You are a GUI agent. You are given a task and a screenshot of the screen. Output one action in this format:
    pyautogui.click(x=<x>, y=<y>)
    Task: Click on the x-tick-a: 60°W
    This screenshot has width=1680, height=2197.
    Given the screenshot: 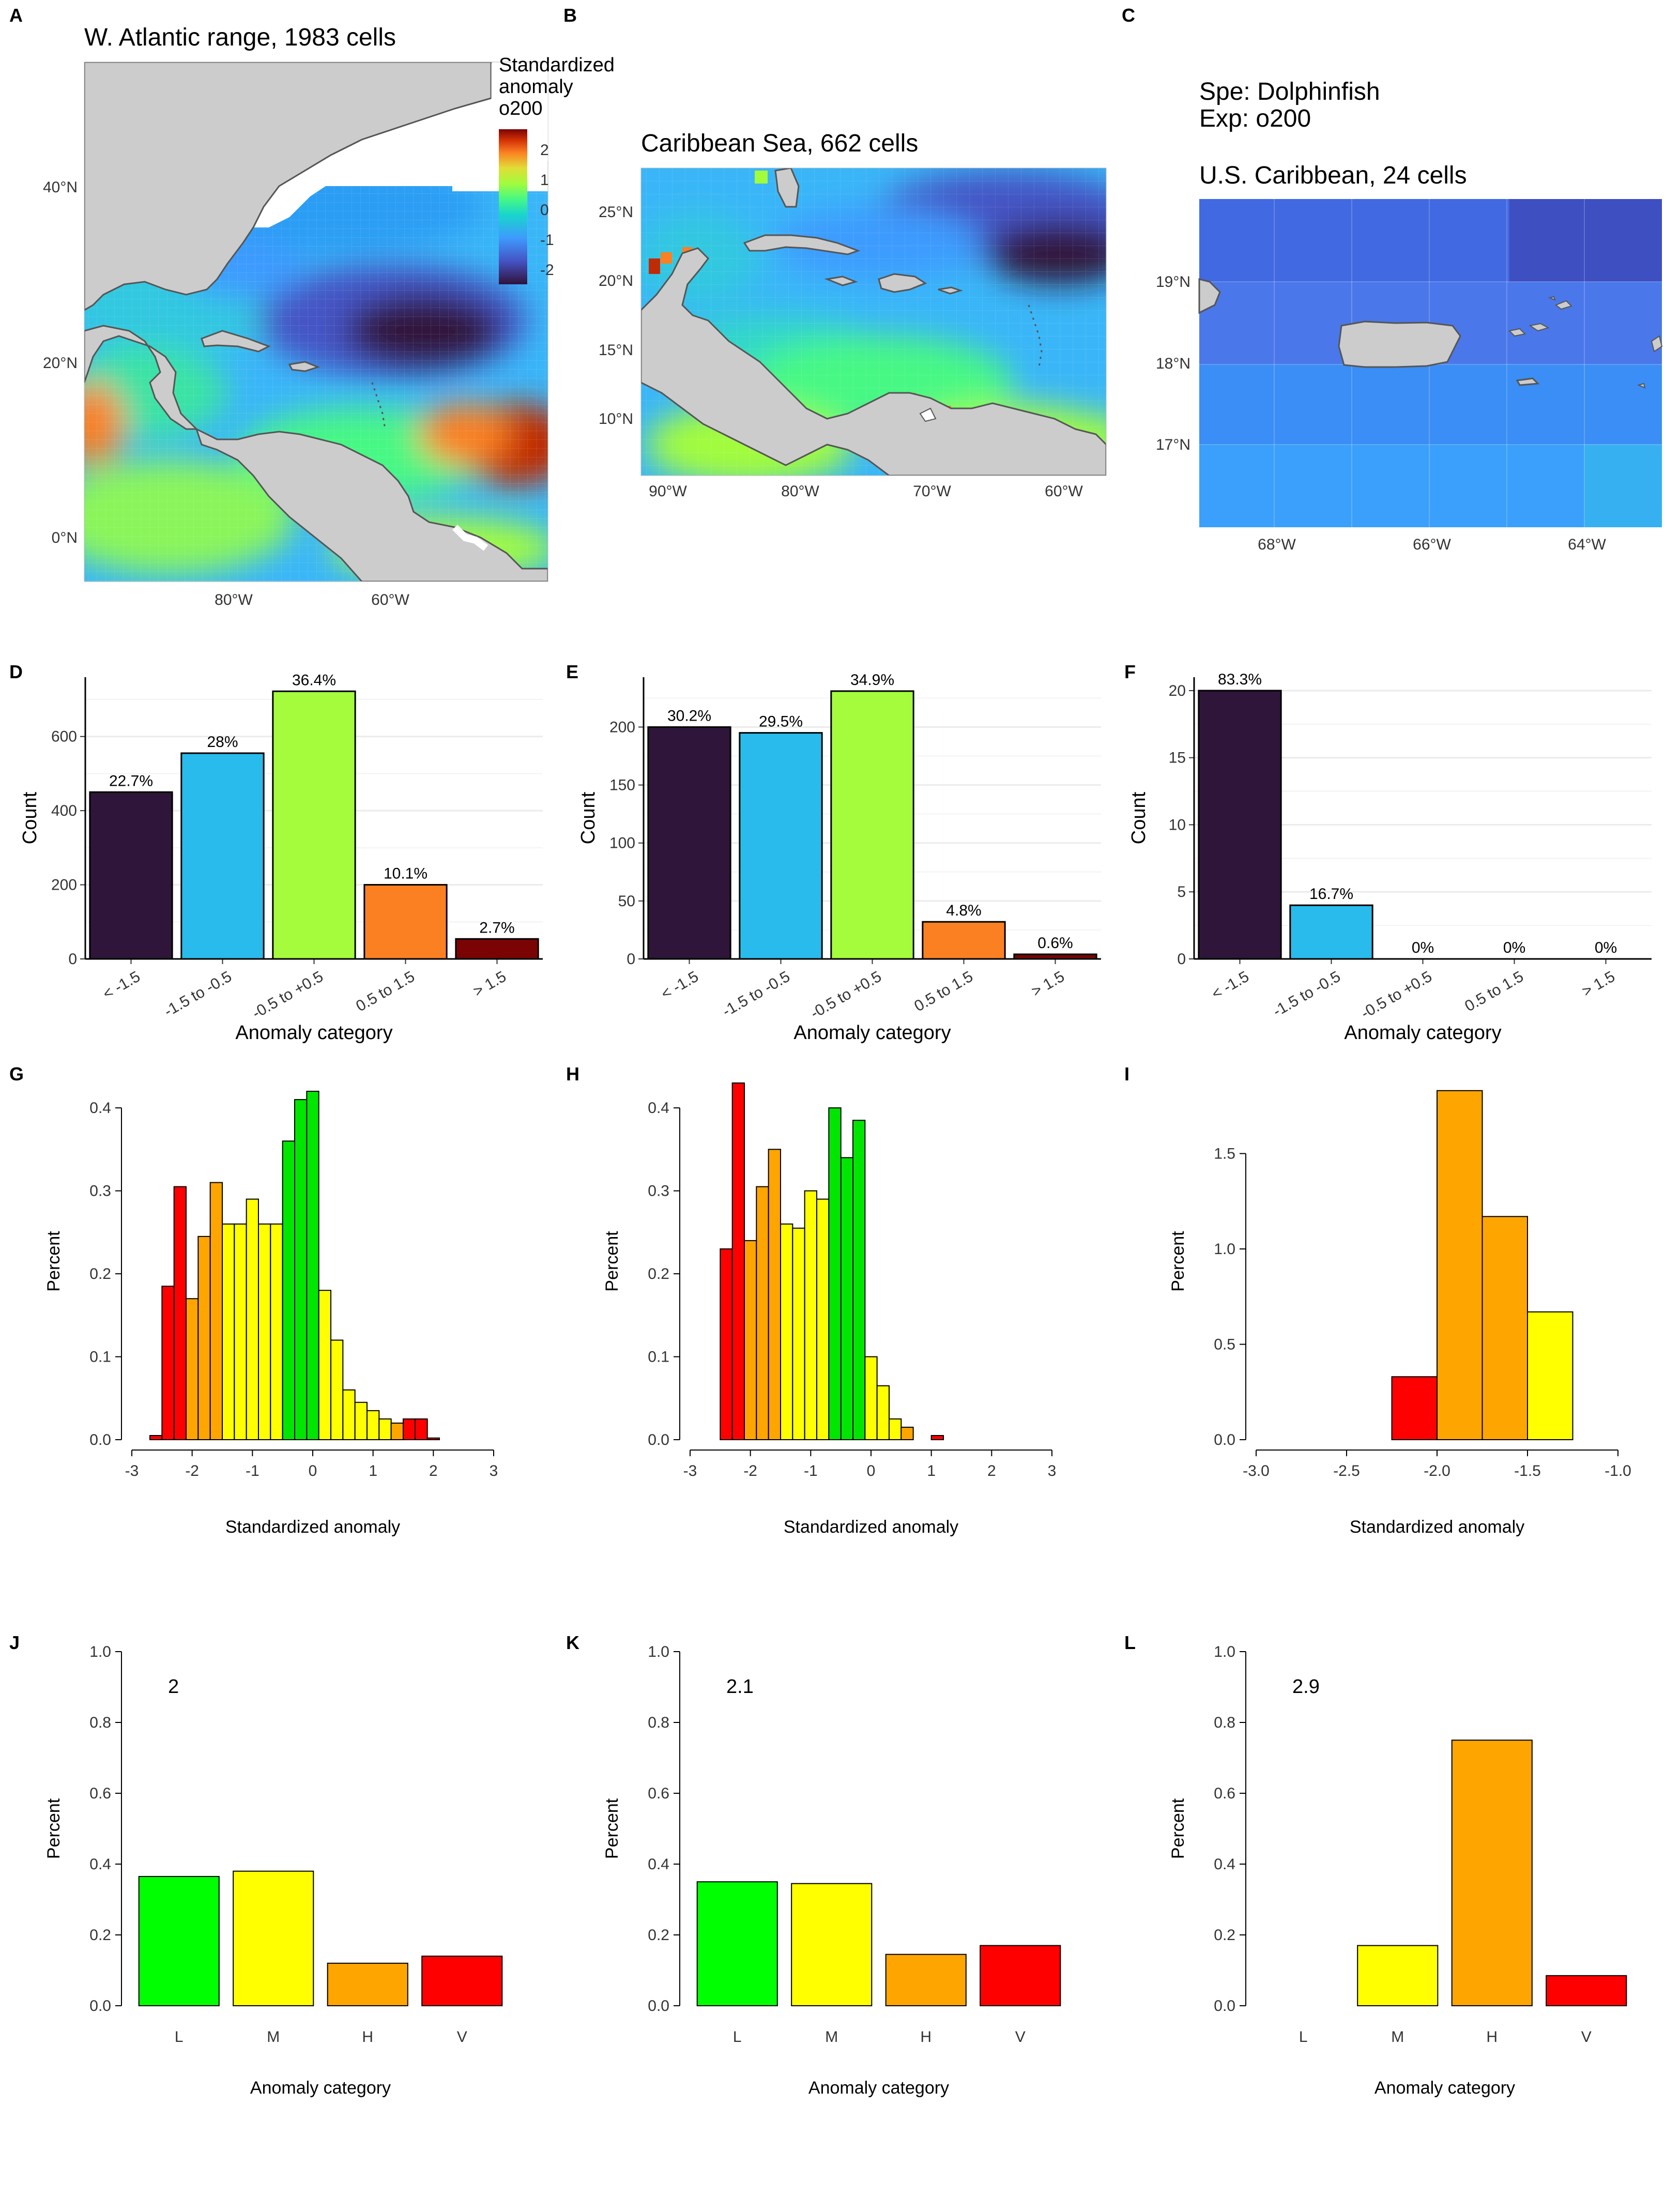 What is the action you would take?
    pyautogui.click(x=390, y=599)
    